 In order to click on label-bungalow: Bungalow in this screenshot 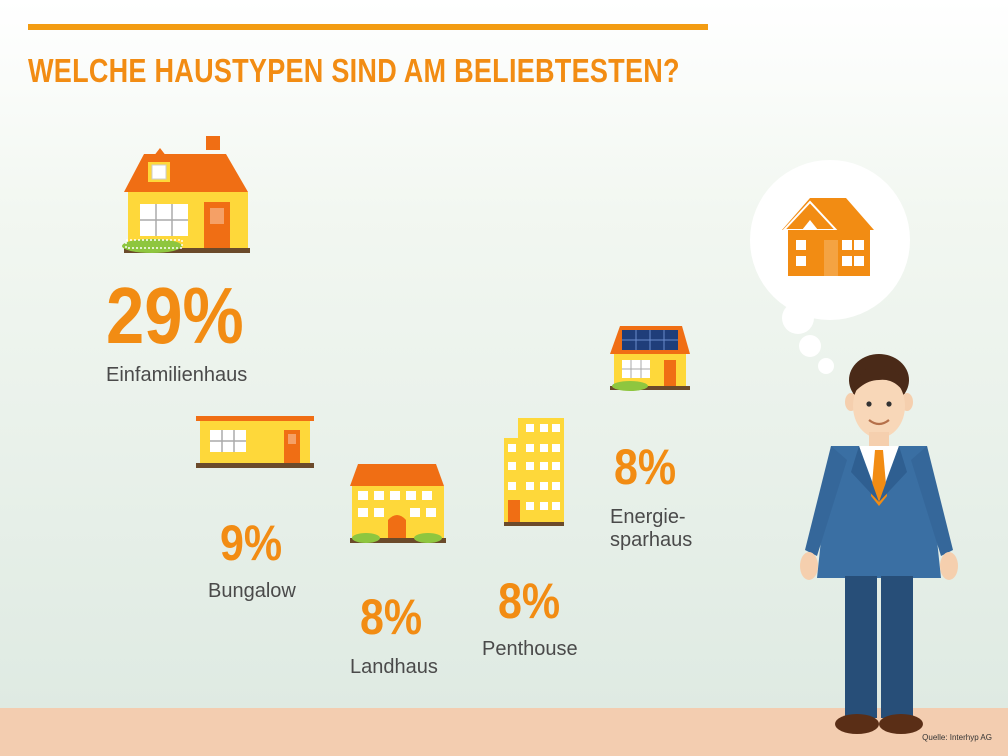, I will do `click(252, 591)`.